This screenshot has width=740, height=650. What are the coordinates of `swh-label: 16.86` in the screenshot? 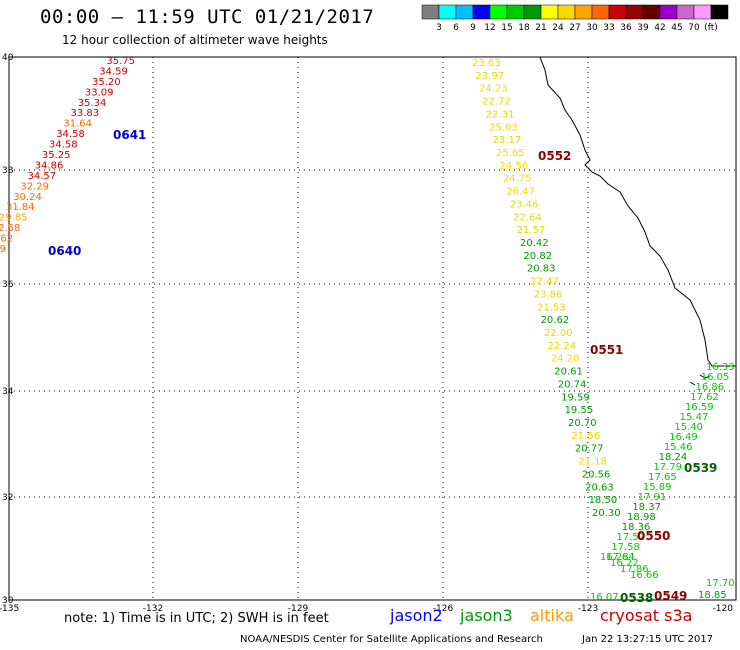 It's located at (709, 387).